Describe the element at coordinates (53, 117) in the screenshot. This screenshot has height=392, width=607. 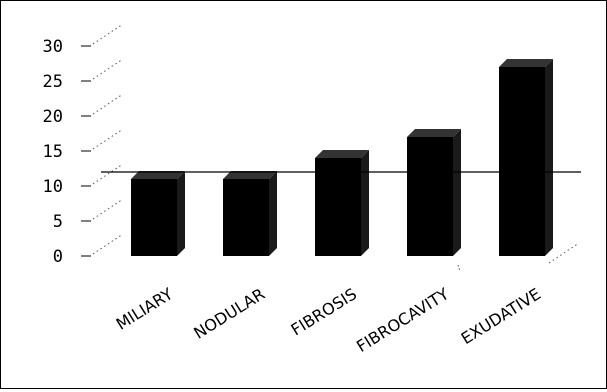
I see `y-tick-label: 20` at that location.